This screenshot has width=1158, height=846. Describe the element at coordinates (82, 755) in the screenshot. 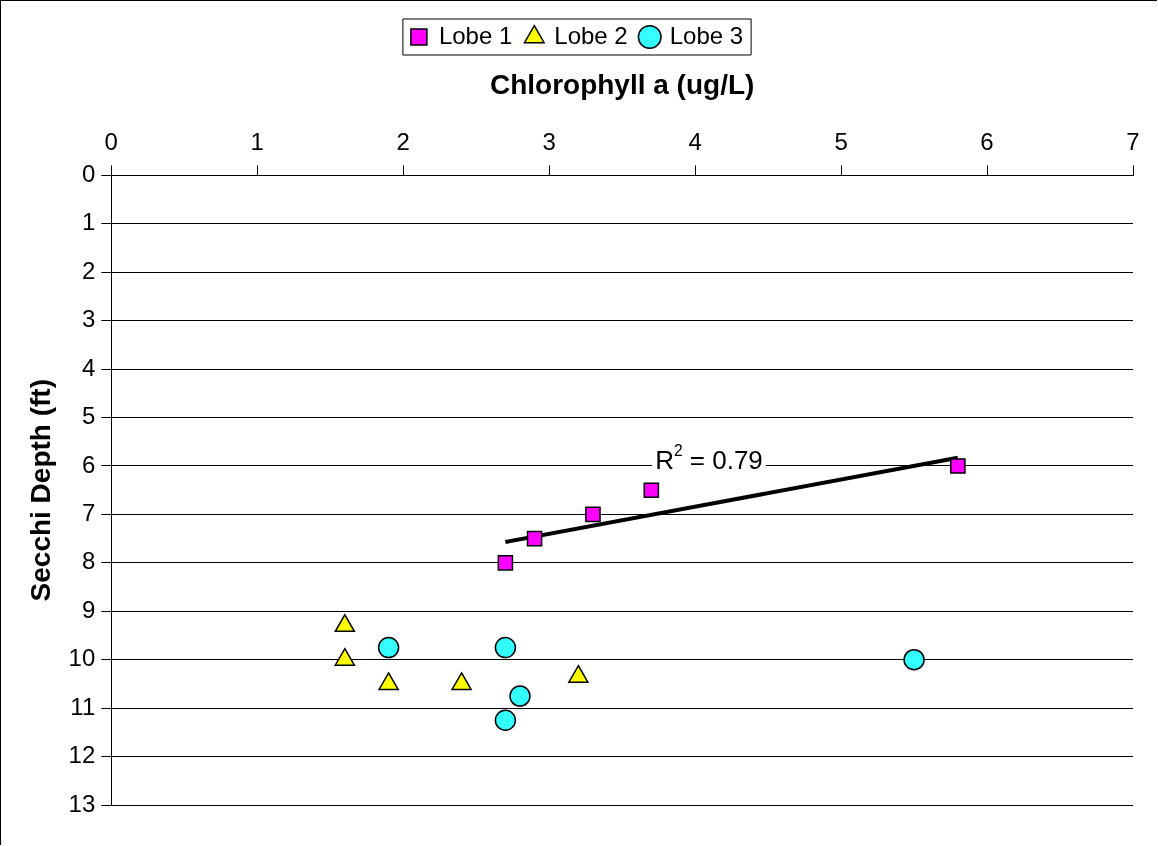

I see `y-tick-label: 12` at that location.